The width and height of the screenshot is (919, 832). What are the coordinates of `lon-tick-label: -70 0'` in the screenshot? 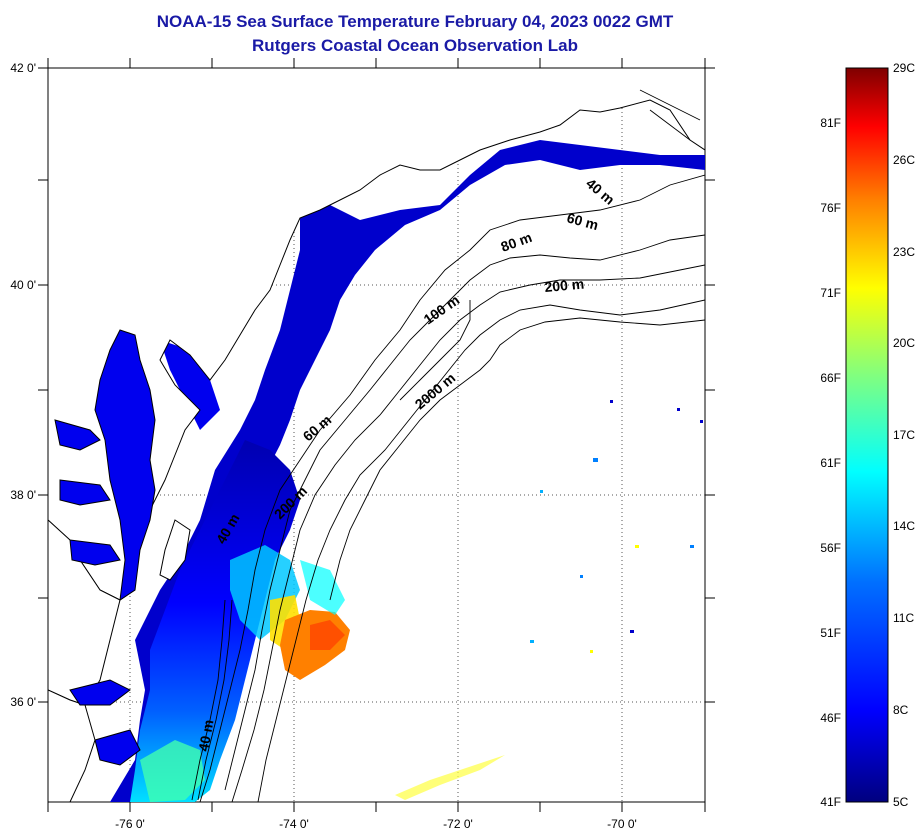 It's located at (622, 824).